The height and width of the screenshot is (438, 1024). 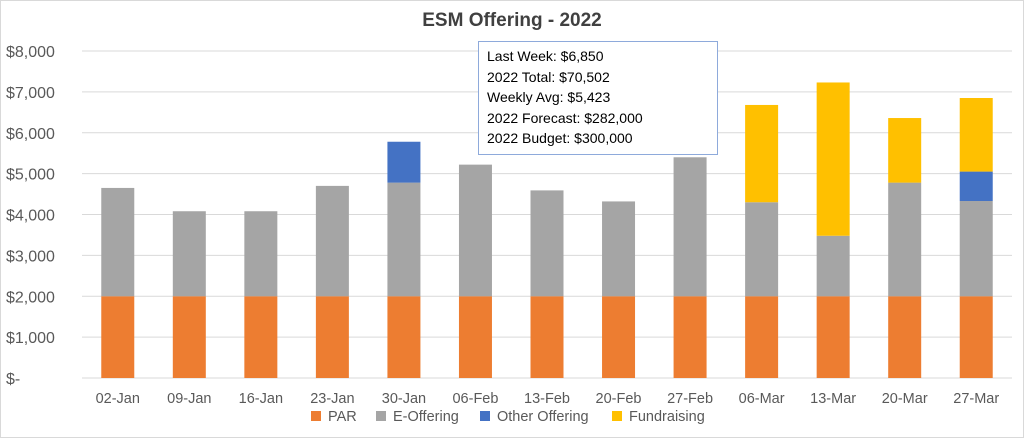 I want to click on legend: PAR E-Offering Other Offering Fundraising, so click(x=508, y=417).